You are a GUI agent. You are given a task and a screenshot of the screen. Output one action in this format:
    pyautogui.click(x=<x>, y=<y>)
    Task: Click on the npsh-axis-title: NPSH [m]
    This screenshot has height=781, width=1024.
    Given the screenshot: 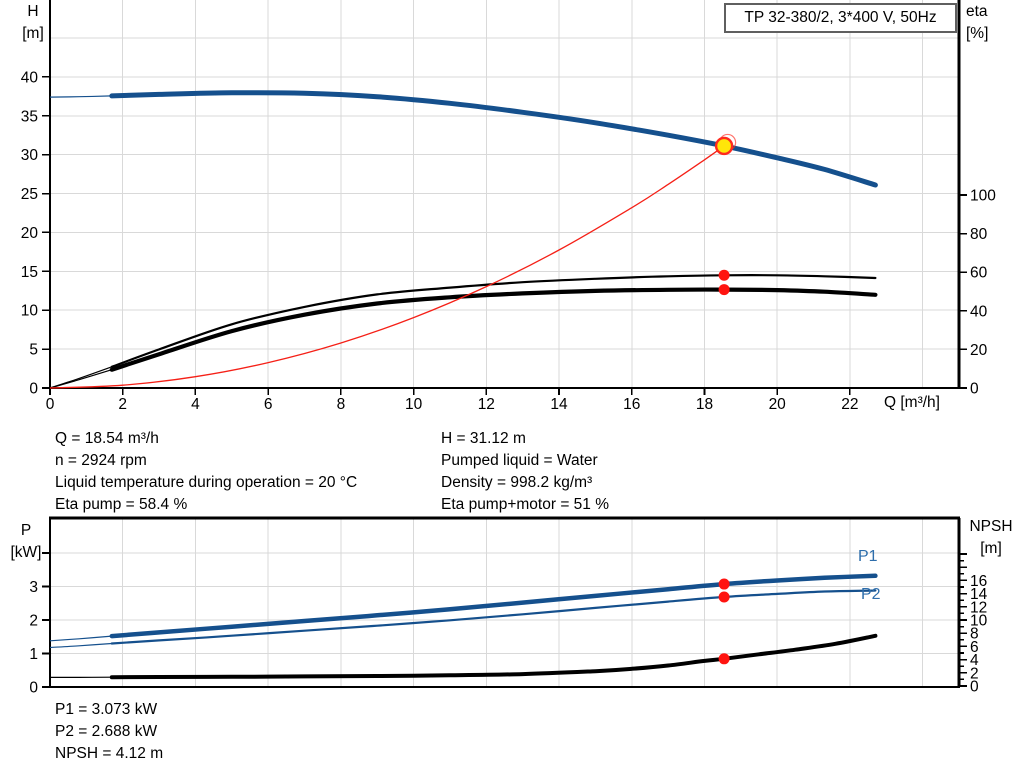 What is the action you would take?
    pyautogui.click(x=991, y=538)
    